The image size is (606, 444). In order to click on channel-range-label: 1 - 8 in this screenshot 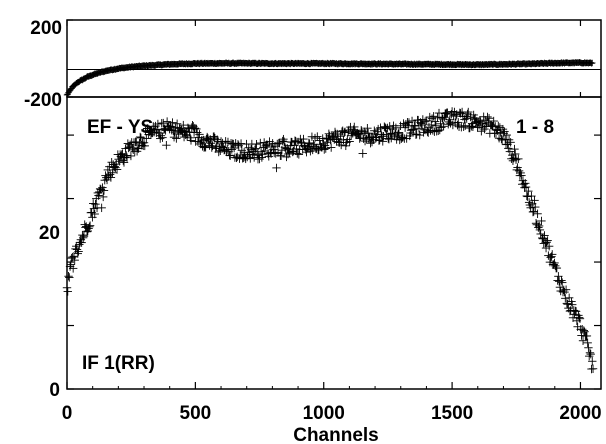, I will do `click(535, 127)`.